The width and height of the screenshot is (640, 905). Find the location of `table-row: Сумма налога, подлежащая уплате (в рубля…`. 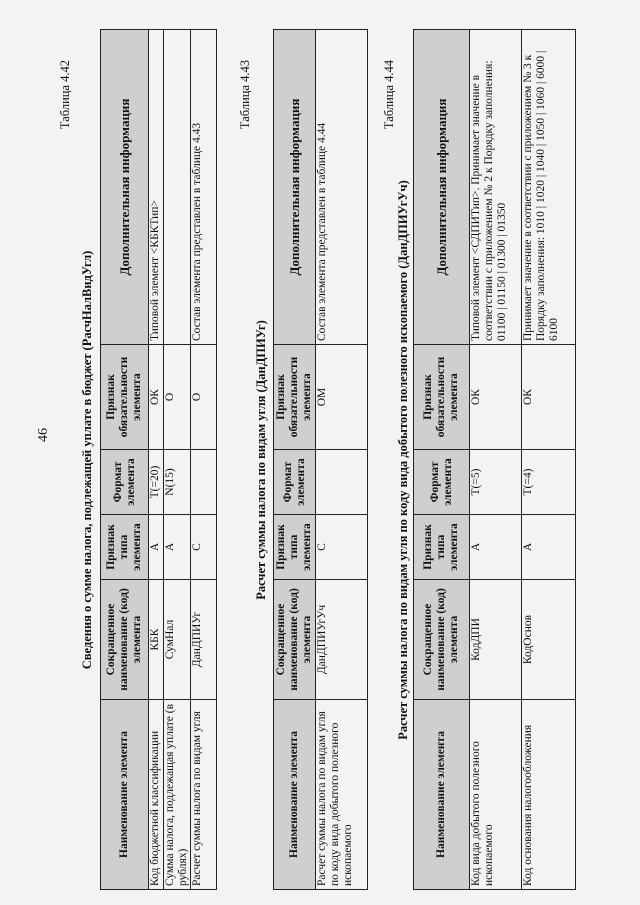

table-row: Сумма налога, подлежащая уплате (в рубля… is located at coordinates (177, 459).